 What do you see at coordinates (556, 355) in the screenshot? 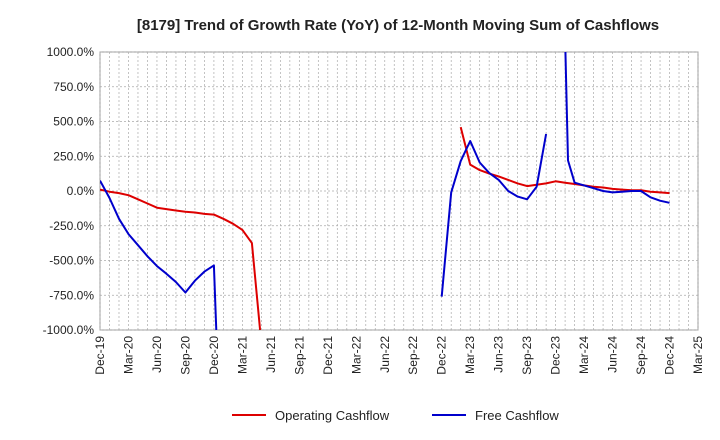
I see `x-tick-label: Dec-23` at bounding box center [556, 355].